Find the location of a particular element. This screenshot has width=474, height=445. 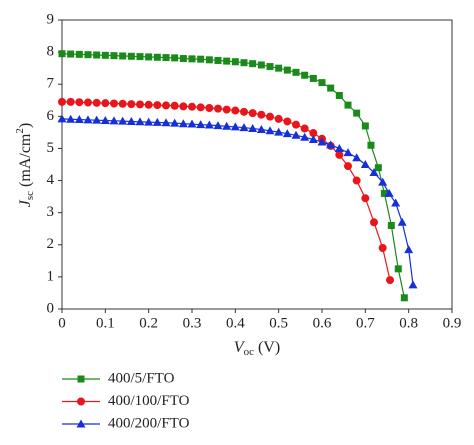

y-tick-label: 0 is located at coordinates (51, 308).